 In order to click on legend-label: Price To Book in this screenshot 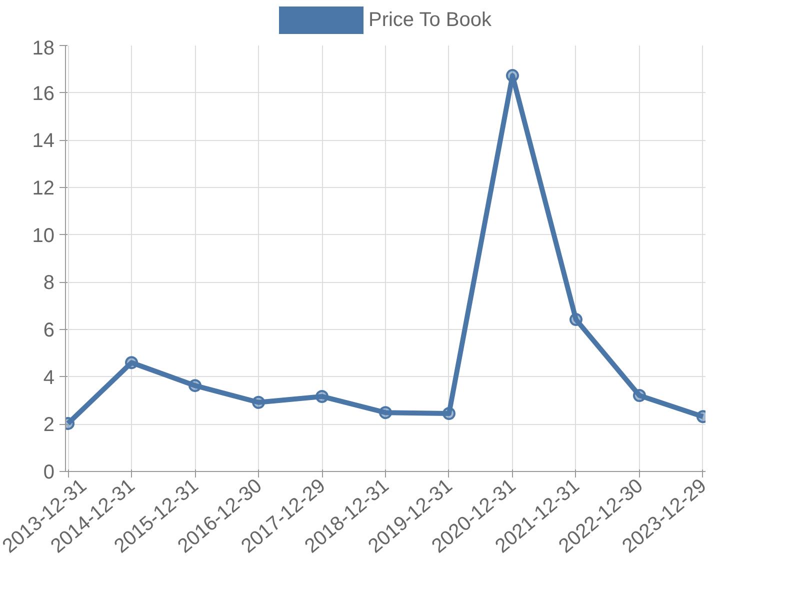, I will do `click(430, 20)`.